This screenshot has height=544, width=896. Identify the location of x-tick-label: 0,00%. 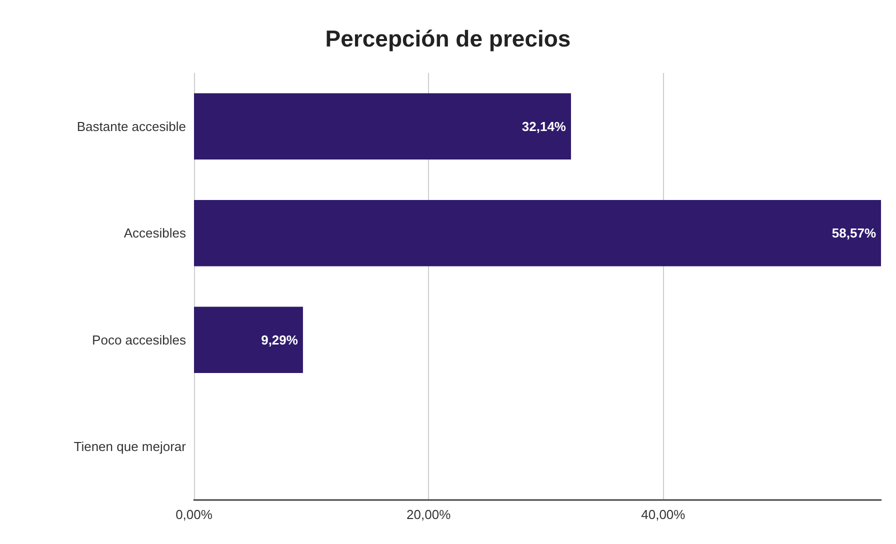
(194, 514).